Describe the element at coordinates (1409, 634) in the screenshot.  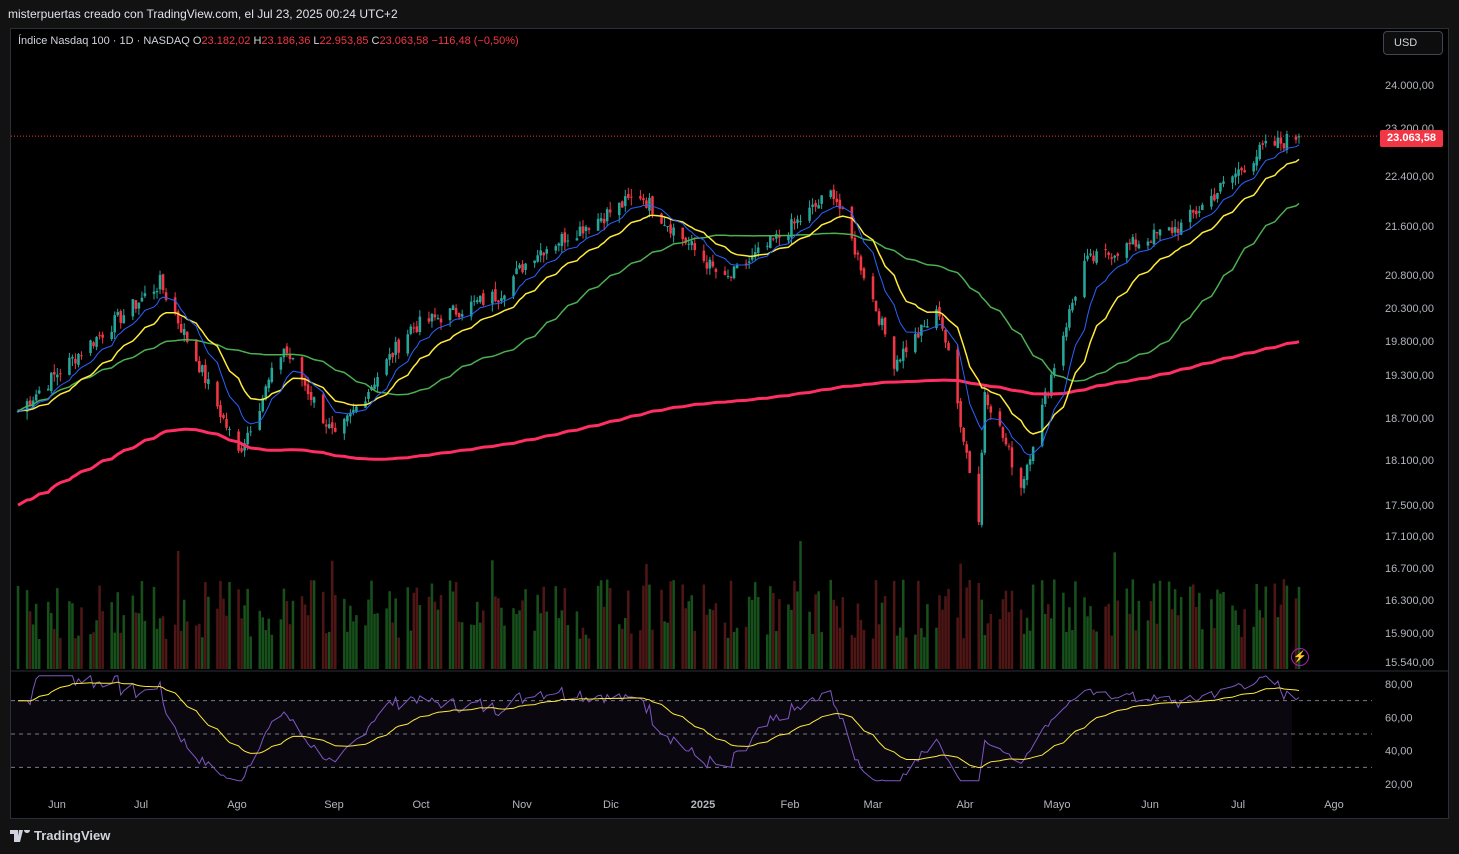
I see `price-axis-label: 15.900,00` at that location.